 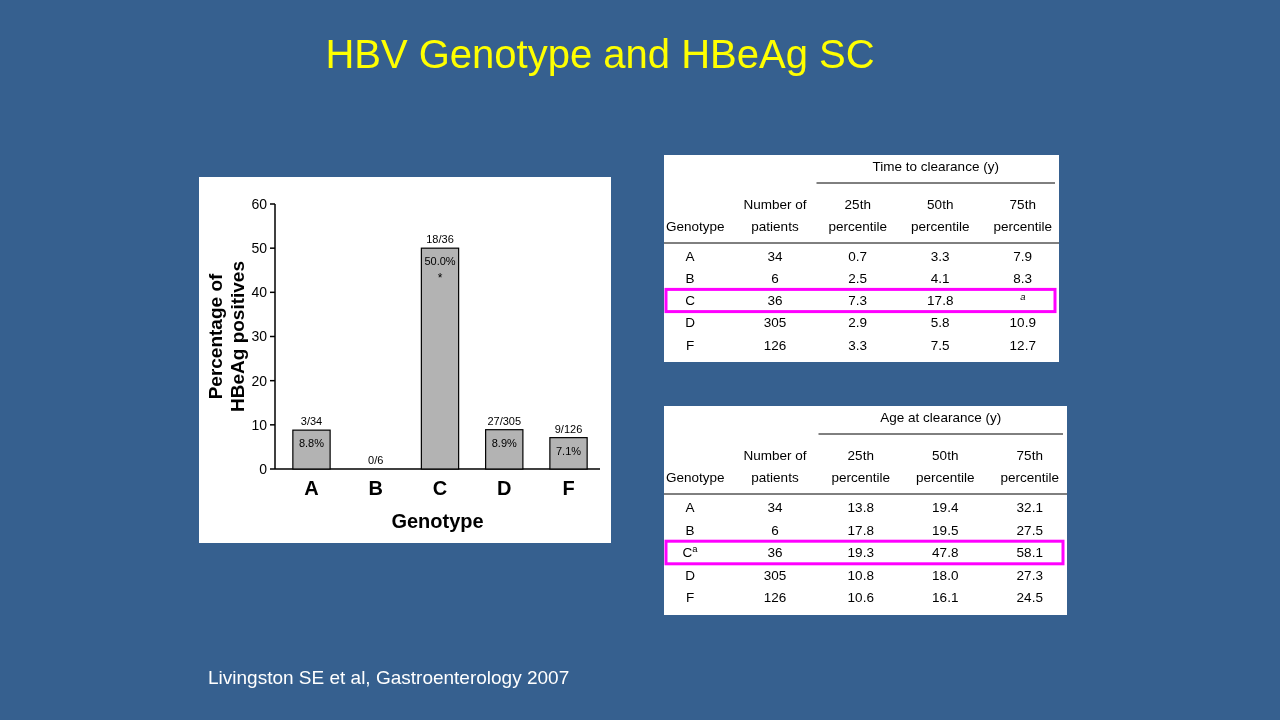 I want to click on category-label: C, so click(x=690, y=301).